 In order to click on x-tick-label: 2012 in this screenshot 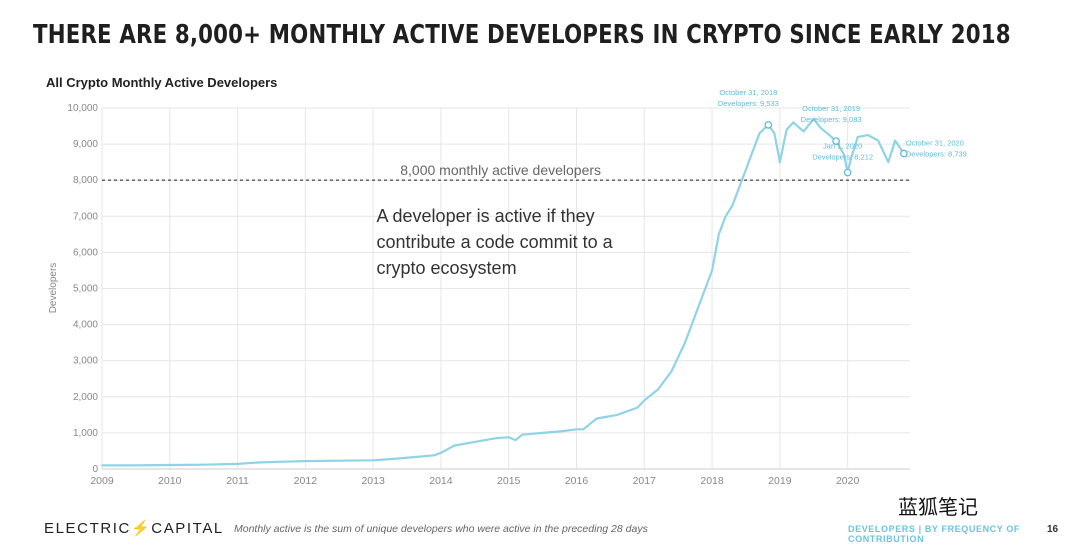, I will do `click(306, 481)`.